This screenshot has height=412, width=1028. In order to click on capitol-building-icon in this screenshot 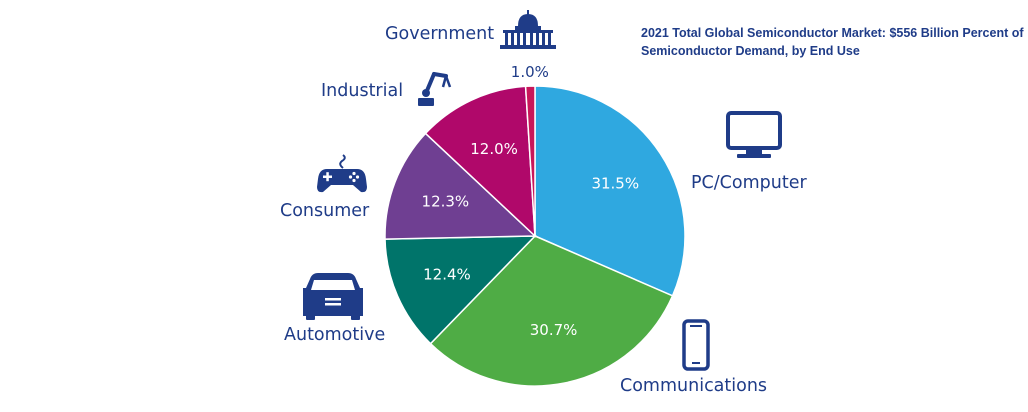, I will do `click(528, 29)`.